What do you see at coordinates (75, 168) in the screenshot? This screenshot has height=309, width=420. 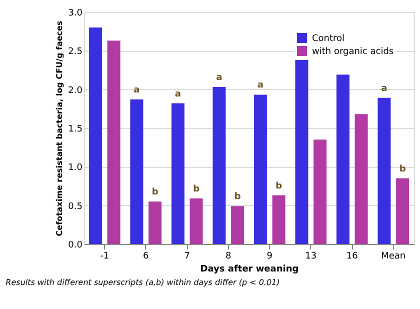 I see `y-tick-label: 1.0` at bounding box center [75, 168].